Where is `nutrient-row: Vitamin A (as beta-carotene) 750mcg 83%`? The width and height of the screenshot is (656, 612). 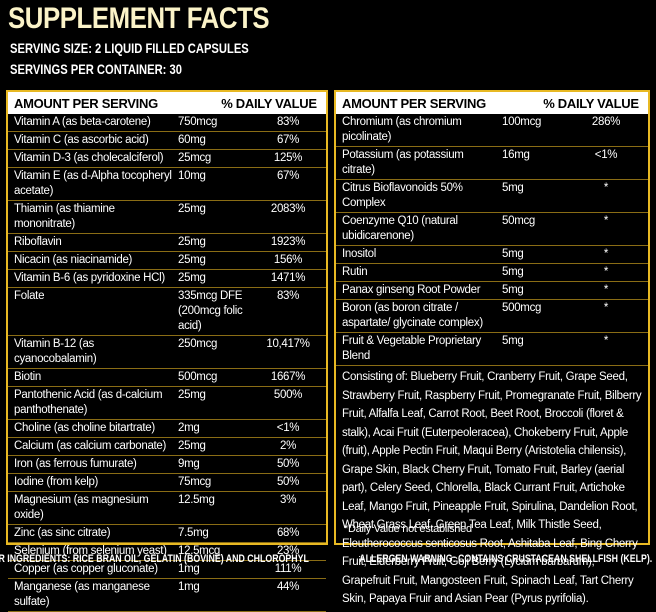 nutrient-row: Vitamin A (as beta-carotene) 750mcg 83% is located at coordinates (167, 123).